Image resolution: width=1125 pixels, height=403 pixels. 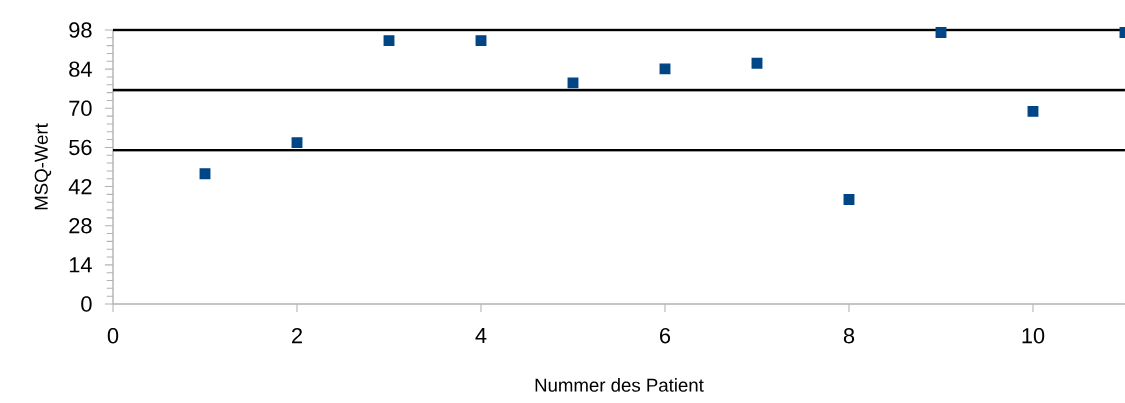 What do you see at coordinates (297, 336) in the screenshot?
I see `x-tick-label: 2` at bounding box center [297, 336].